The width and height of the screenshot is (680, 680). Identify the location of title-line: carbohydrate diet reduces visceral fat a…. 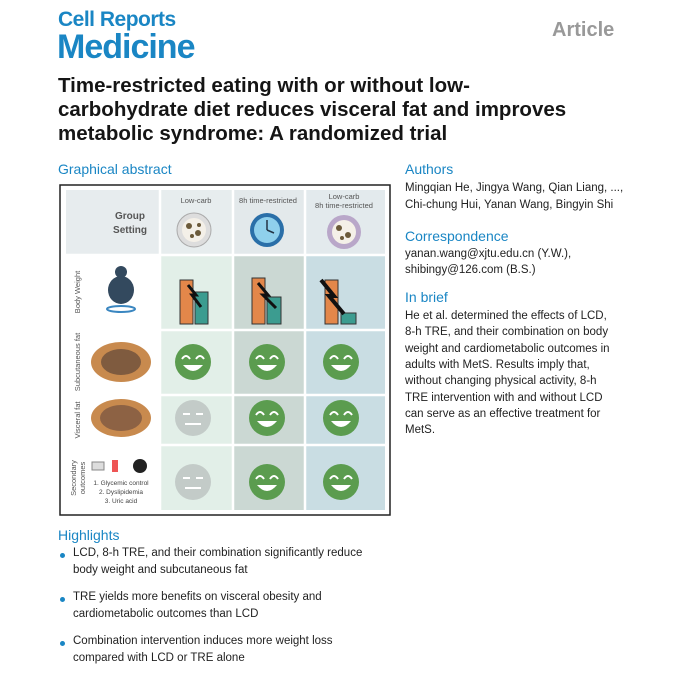
(312, 109).